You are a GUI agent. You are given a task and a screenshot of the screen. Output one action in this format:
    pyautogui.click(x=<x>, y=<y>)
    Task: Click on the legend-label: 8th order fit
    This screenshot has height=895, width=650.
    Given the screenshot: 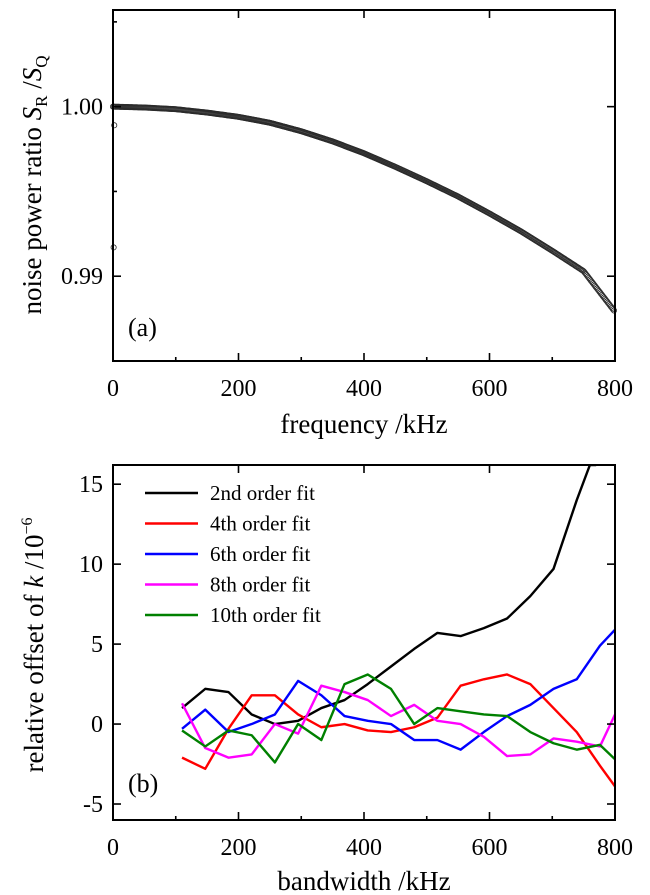 What is the action you would take?
    pyautogui.click(x=260, y=585)
    